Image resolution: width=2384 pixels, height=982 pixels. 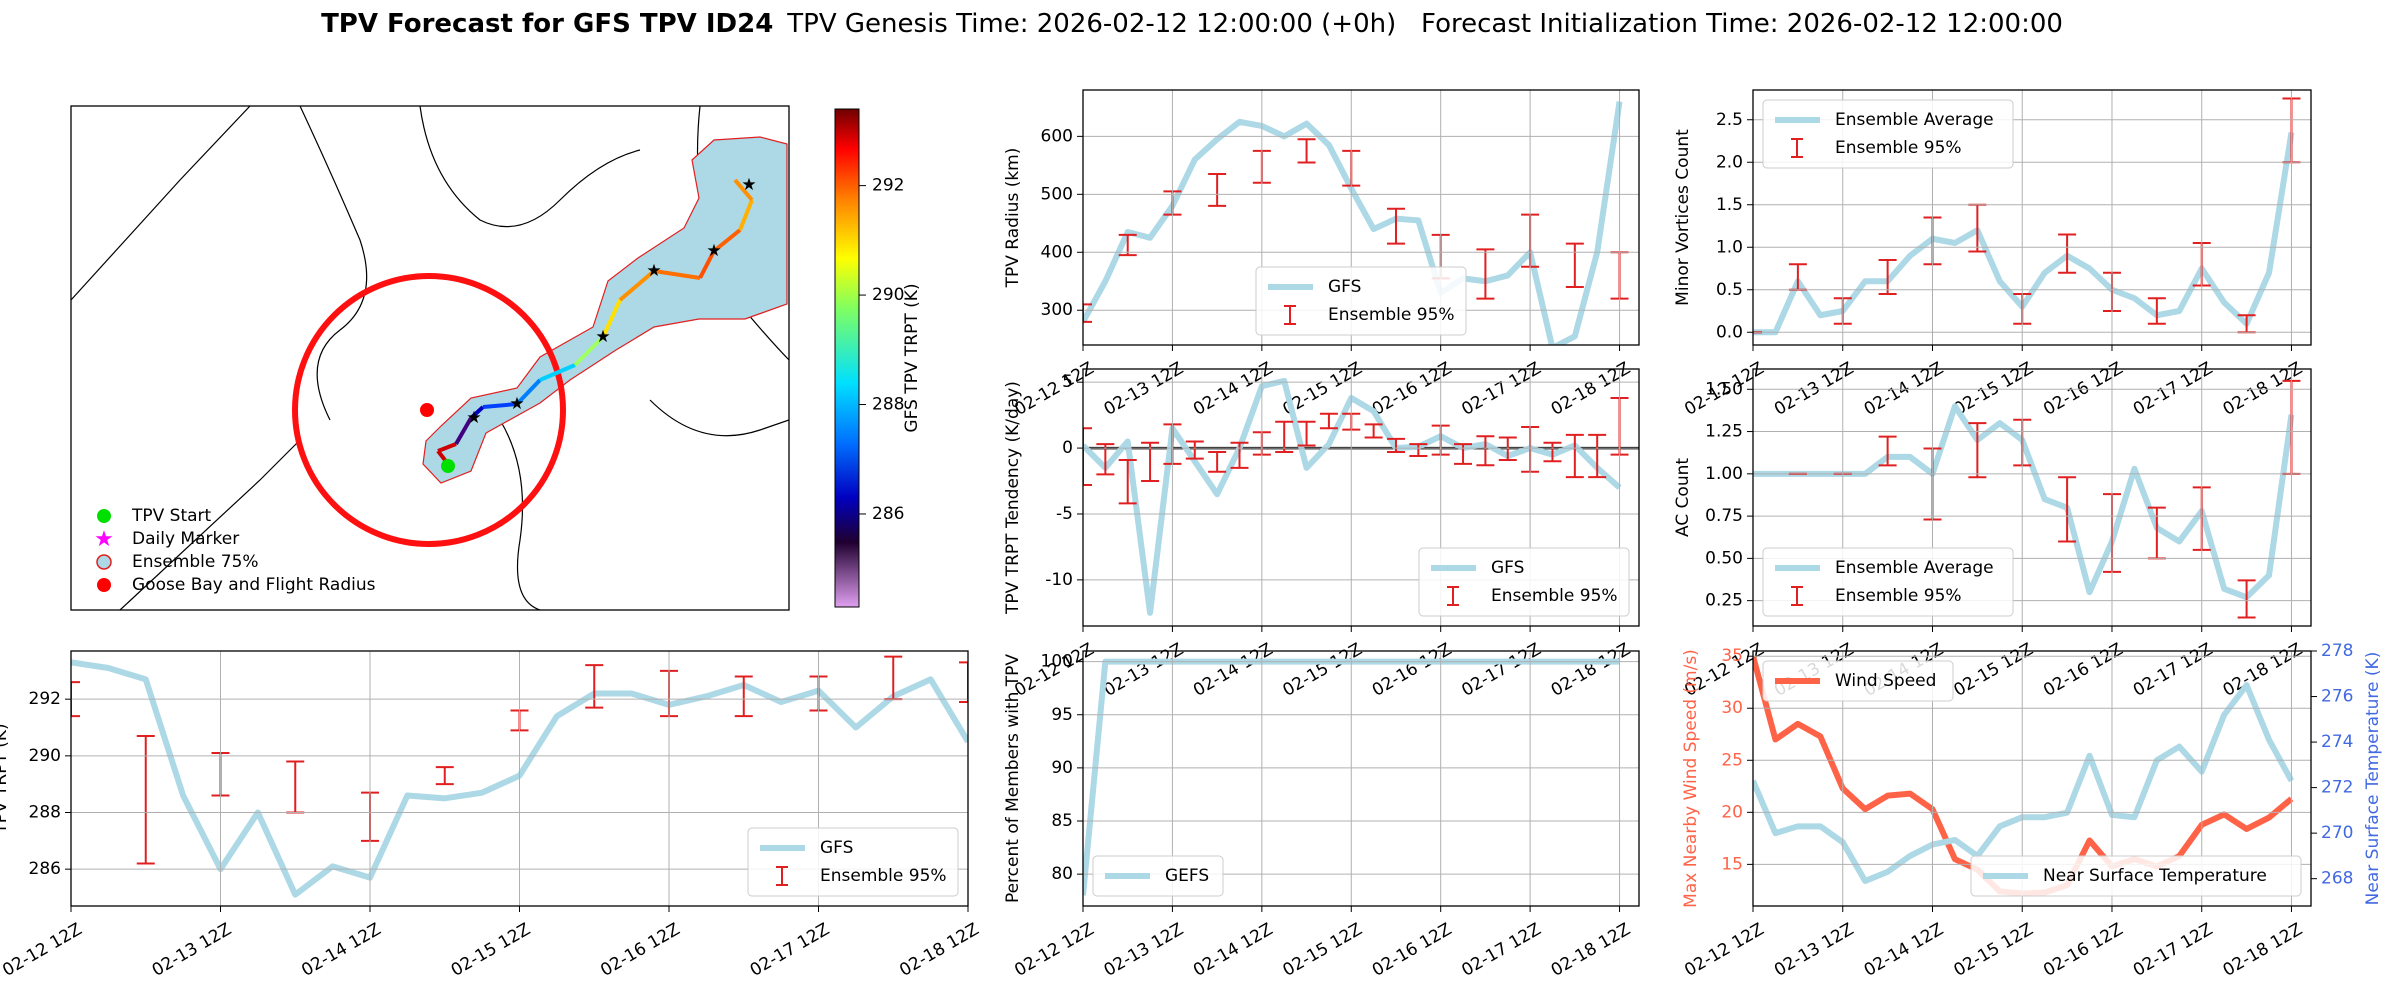 What do you see at coordinates (45, 869) in the screenshot?
I see `y-tick-label: 286` at bounding box center [45, 869].